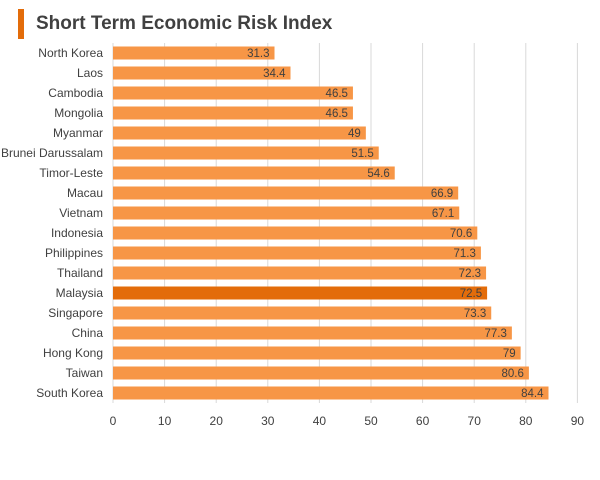 Image resolution: width=600 pixels, height=480 pixels. What do you see at coordinates (461, 234) in the screenshot?
I see `data-label: 70.6` at bounding box center [461, 234].